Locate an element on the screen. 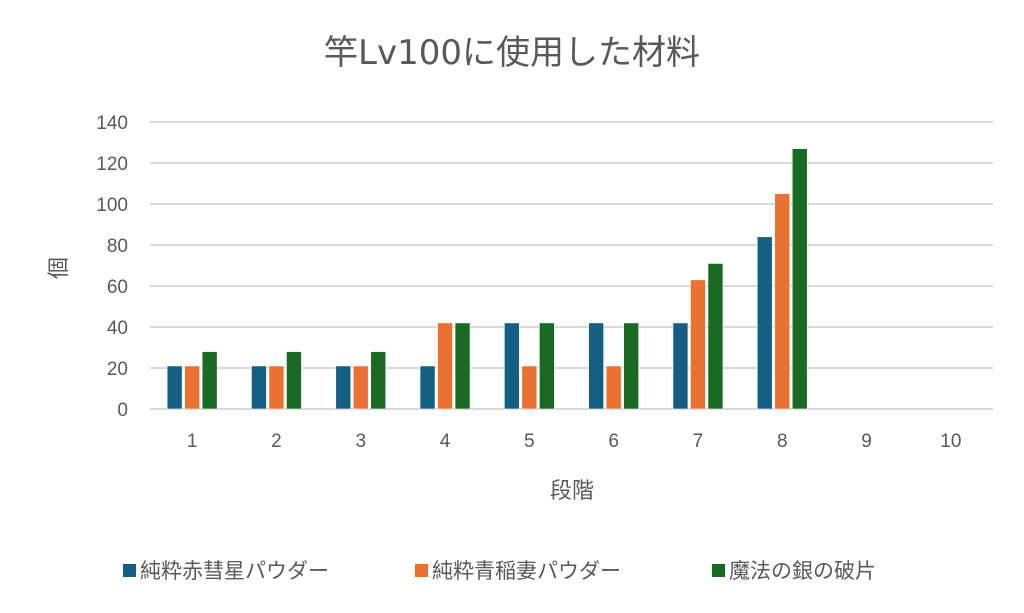 The width and height of the screenshot is (1024, 613). x-axis-label: 段階 is located at coordinates (572, 491).